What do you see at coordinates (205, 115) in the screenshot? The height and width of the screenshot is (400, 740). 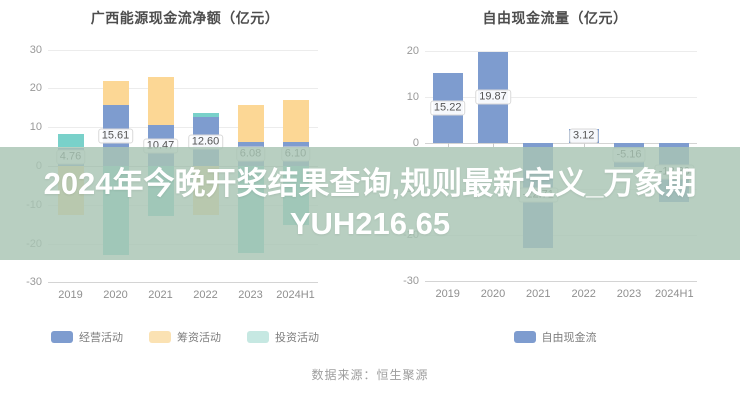 I see `bar-投资活动-2022` at bounding box center [205, 115].